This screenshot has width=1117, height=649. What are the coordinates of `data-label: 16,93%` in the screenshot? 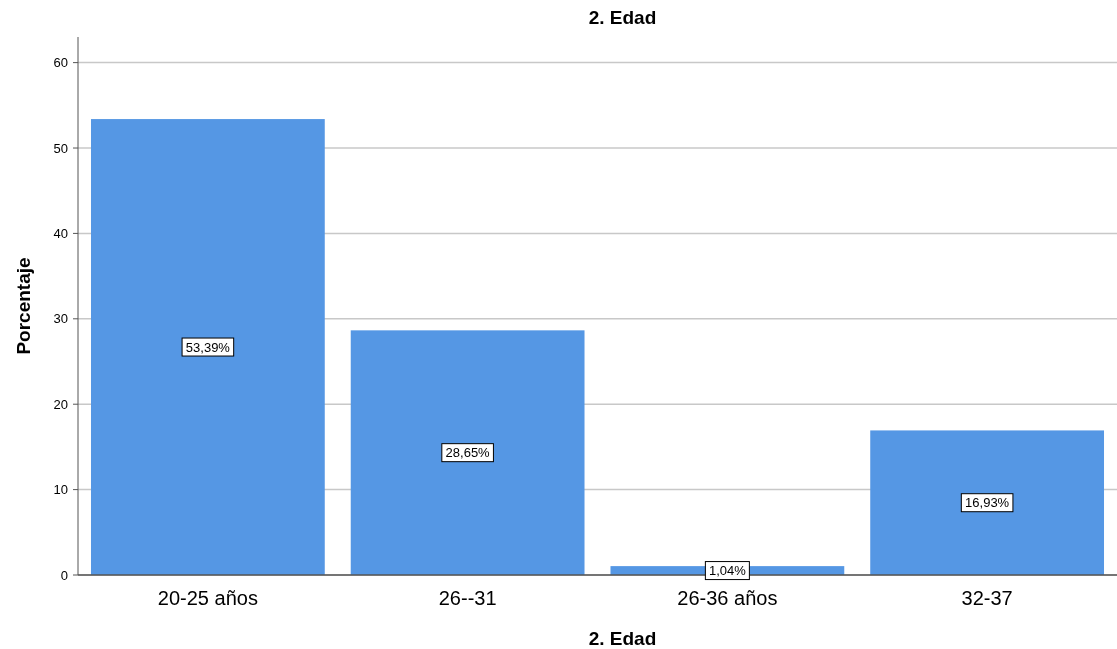 It's located at (987, 503).